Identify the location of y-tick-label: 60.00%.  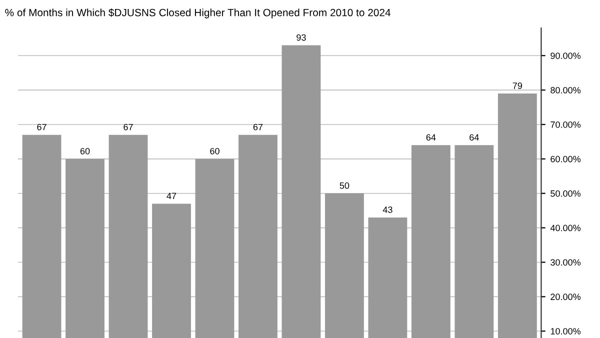
(565, 159).